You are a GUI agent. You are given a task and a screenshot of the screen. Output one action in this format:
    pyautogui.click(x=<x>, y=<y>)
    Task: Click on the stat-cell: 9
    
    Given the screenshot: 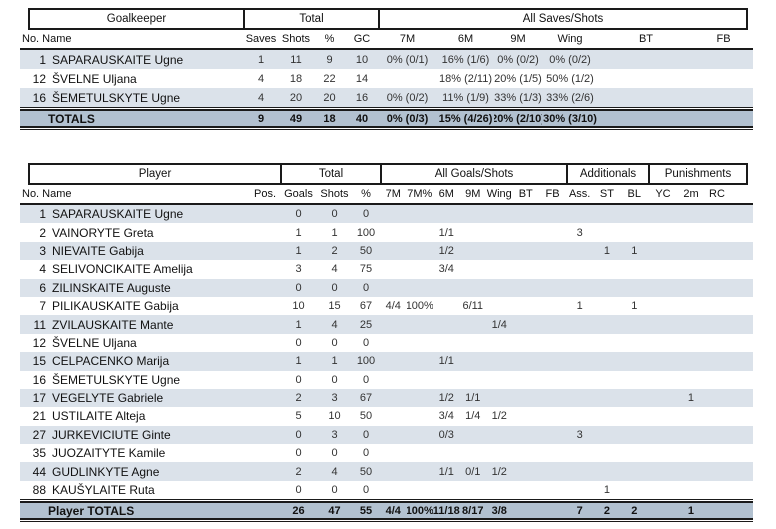 What is the action you would take?
    pyautogui.click(x=329, y=59)
    